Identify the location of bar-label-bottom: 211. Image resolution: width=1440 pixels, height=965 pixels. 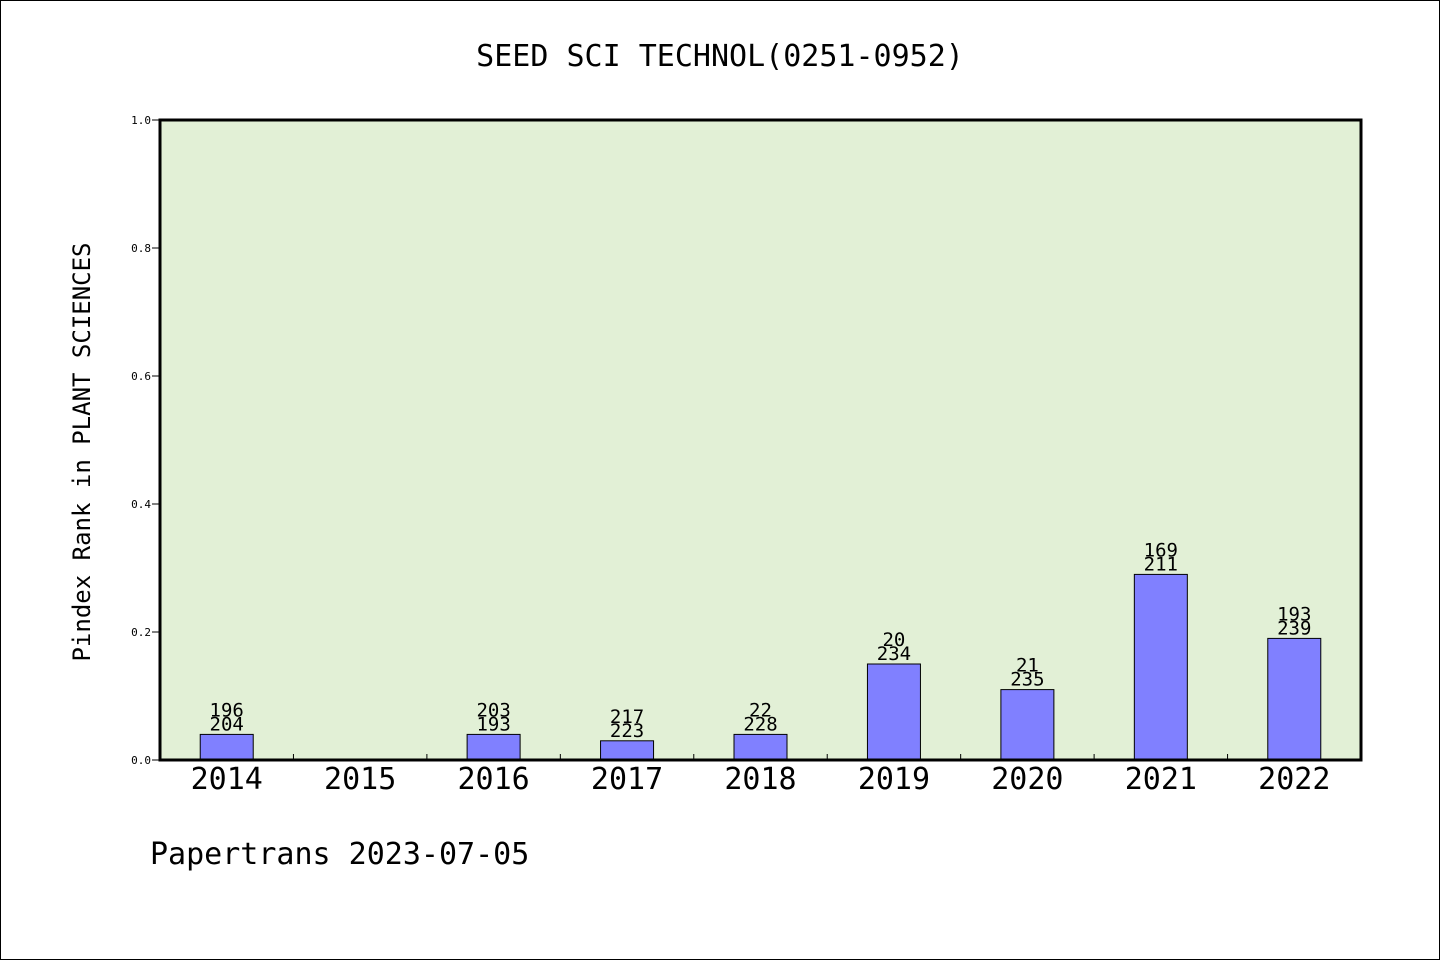
(1161, 564).